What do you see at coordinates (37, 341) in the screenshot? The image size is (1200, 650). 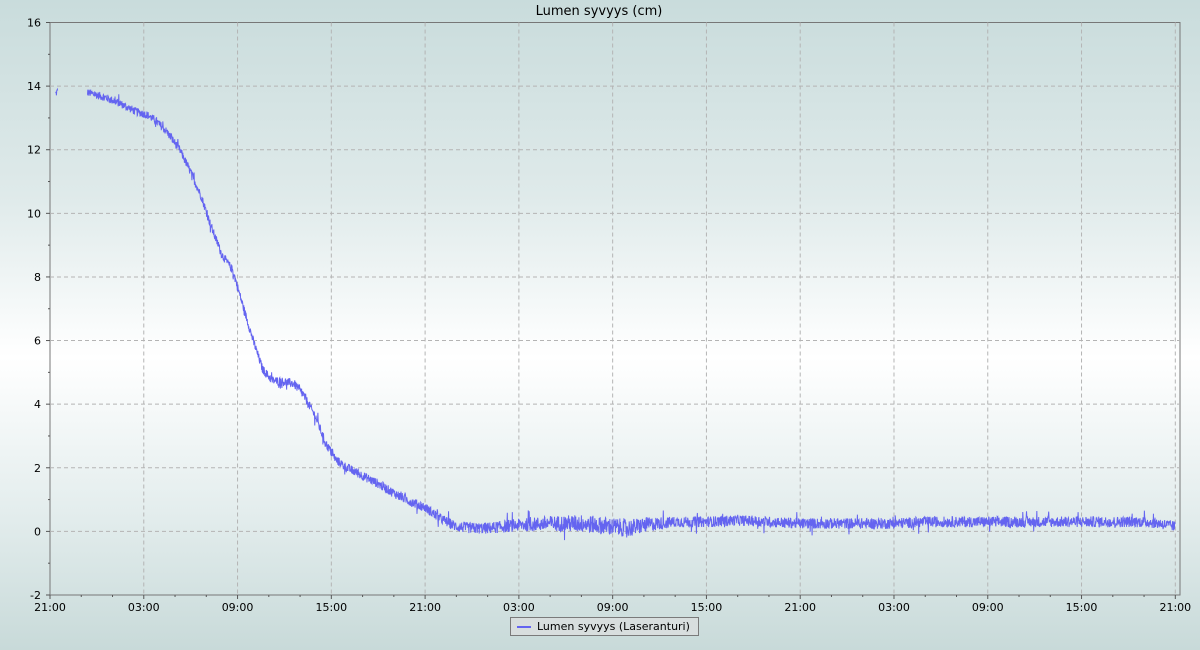 I see `y-tick-label: 6` at bounding box center [37, 341].